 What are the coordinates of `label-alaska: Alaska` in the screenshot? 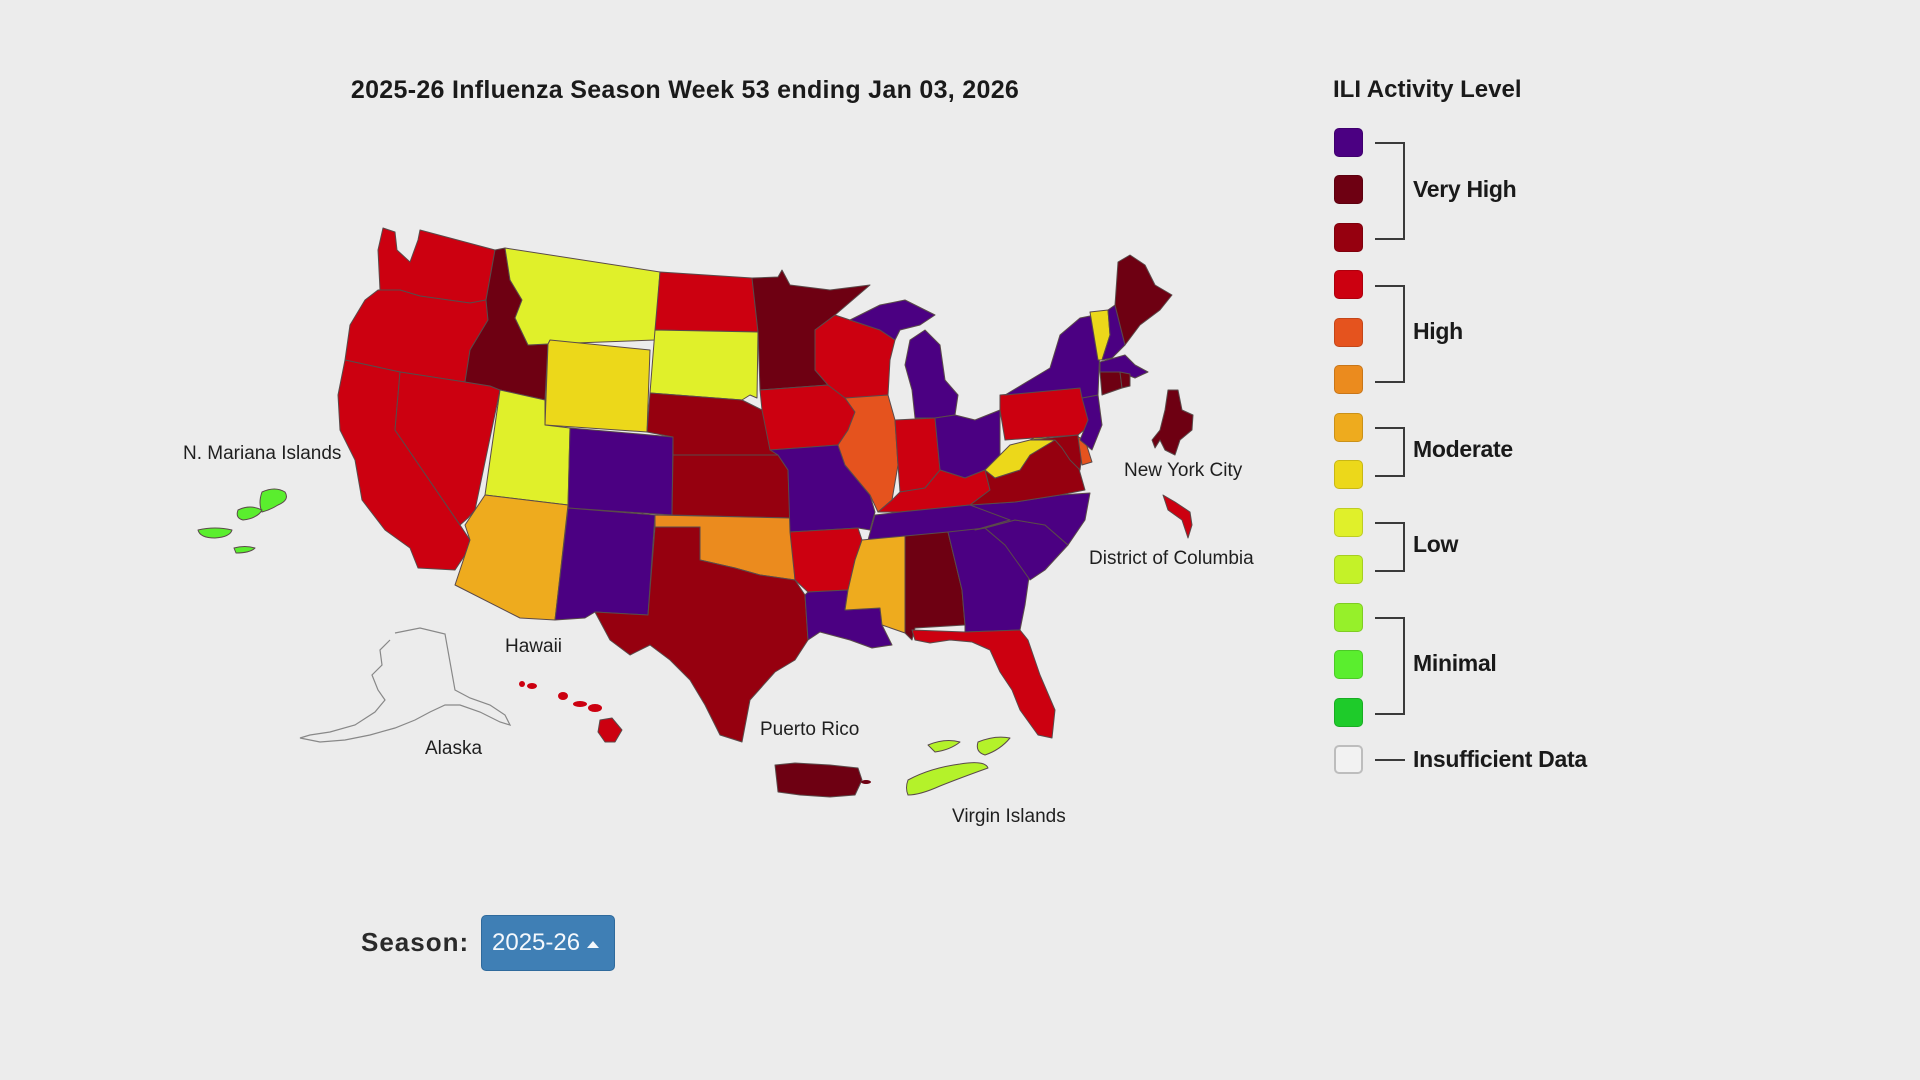 It's located at (454, 748).